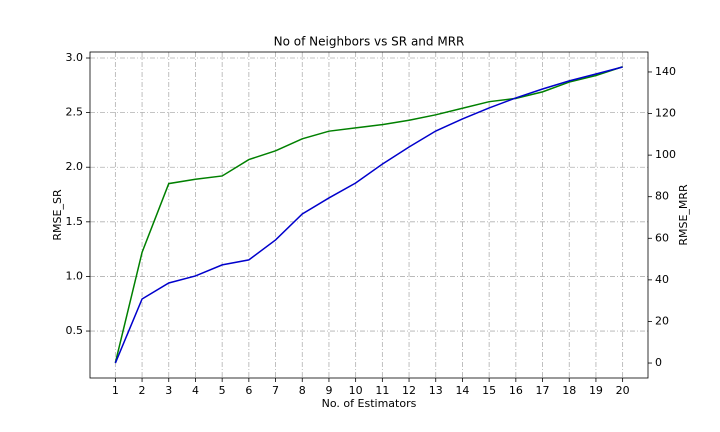  What do you see at coordinates (489, 390) in the screenshot?
I see `x-tick-label: 15` at bounding box center [489, 390].